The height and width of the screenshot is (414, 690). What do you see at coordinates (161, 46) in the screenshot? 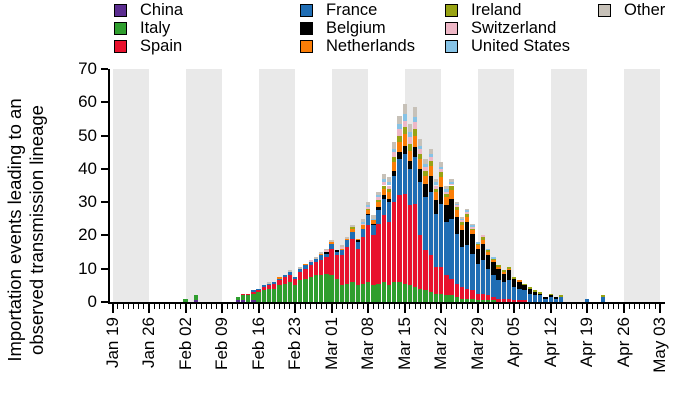
I see `legend-label-spain: Spain` at bounding box center [161, 46].